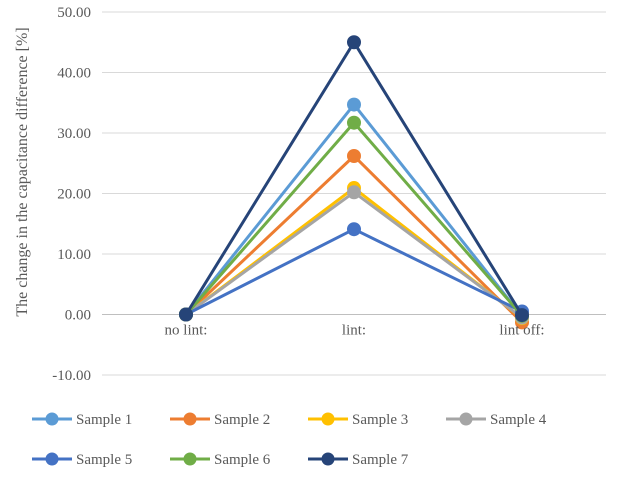  What do you see at coordinates (242, 420) in the screenshot?
I see `legend-label: Sample 2` at bounding box center [242, 420].